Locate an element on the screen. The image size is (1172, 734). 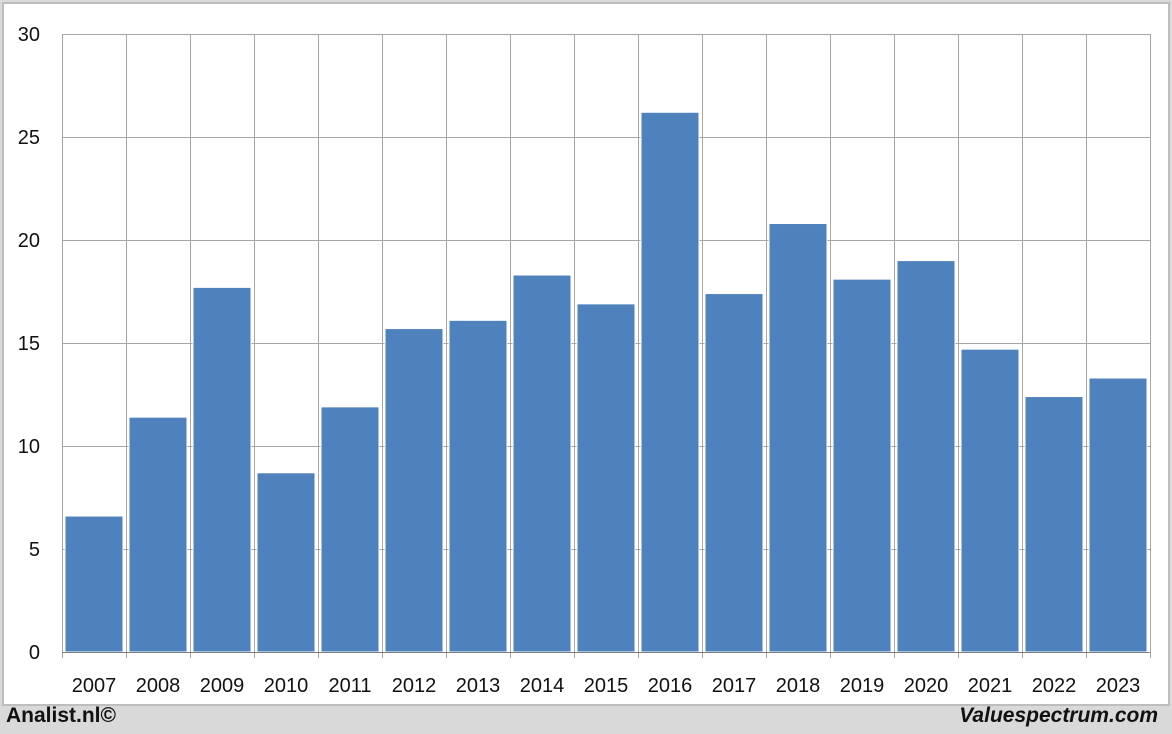
analist-credit: Analist.nl© is located at coordinates (61, 715).